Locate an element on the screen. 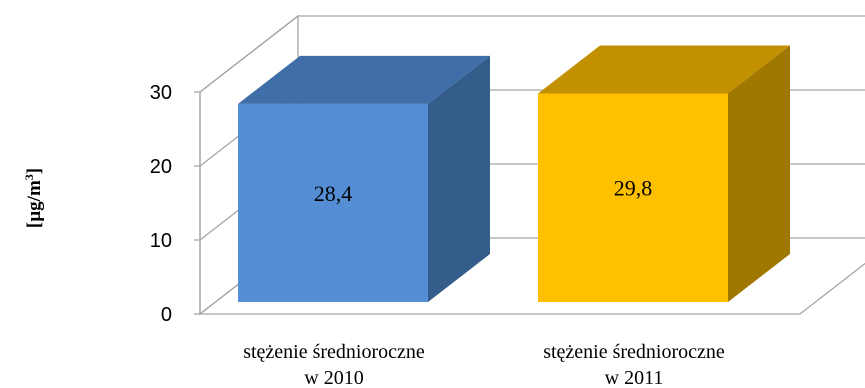 This screenshot has width=865, height=388. y-tick-label: 20 is located at coordinates (161, 167).